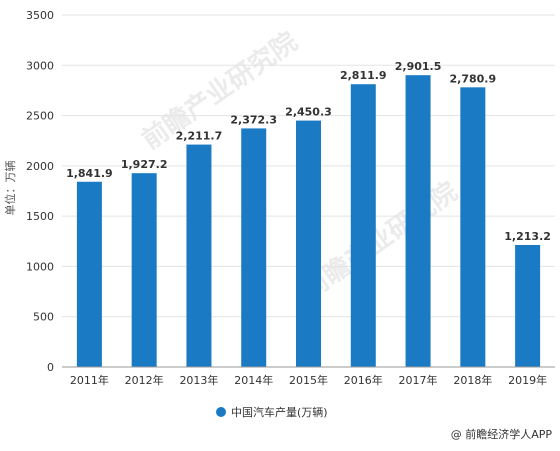  What do you see at coordinates (527, 380) in the screenshot?
I see `x-tick-label: 2019年` at bounding box center [527, 380].